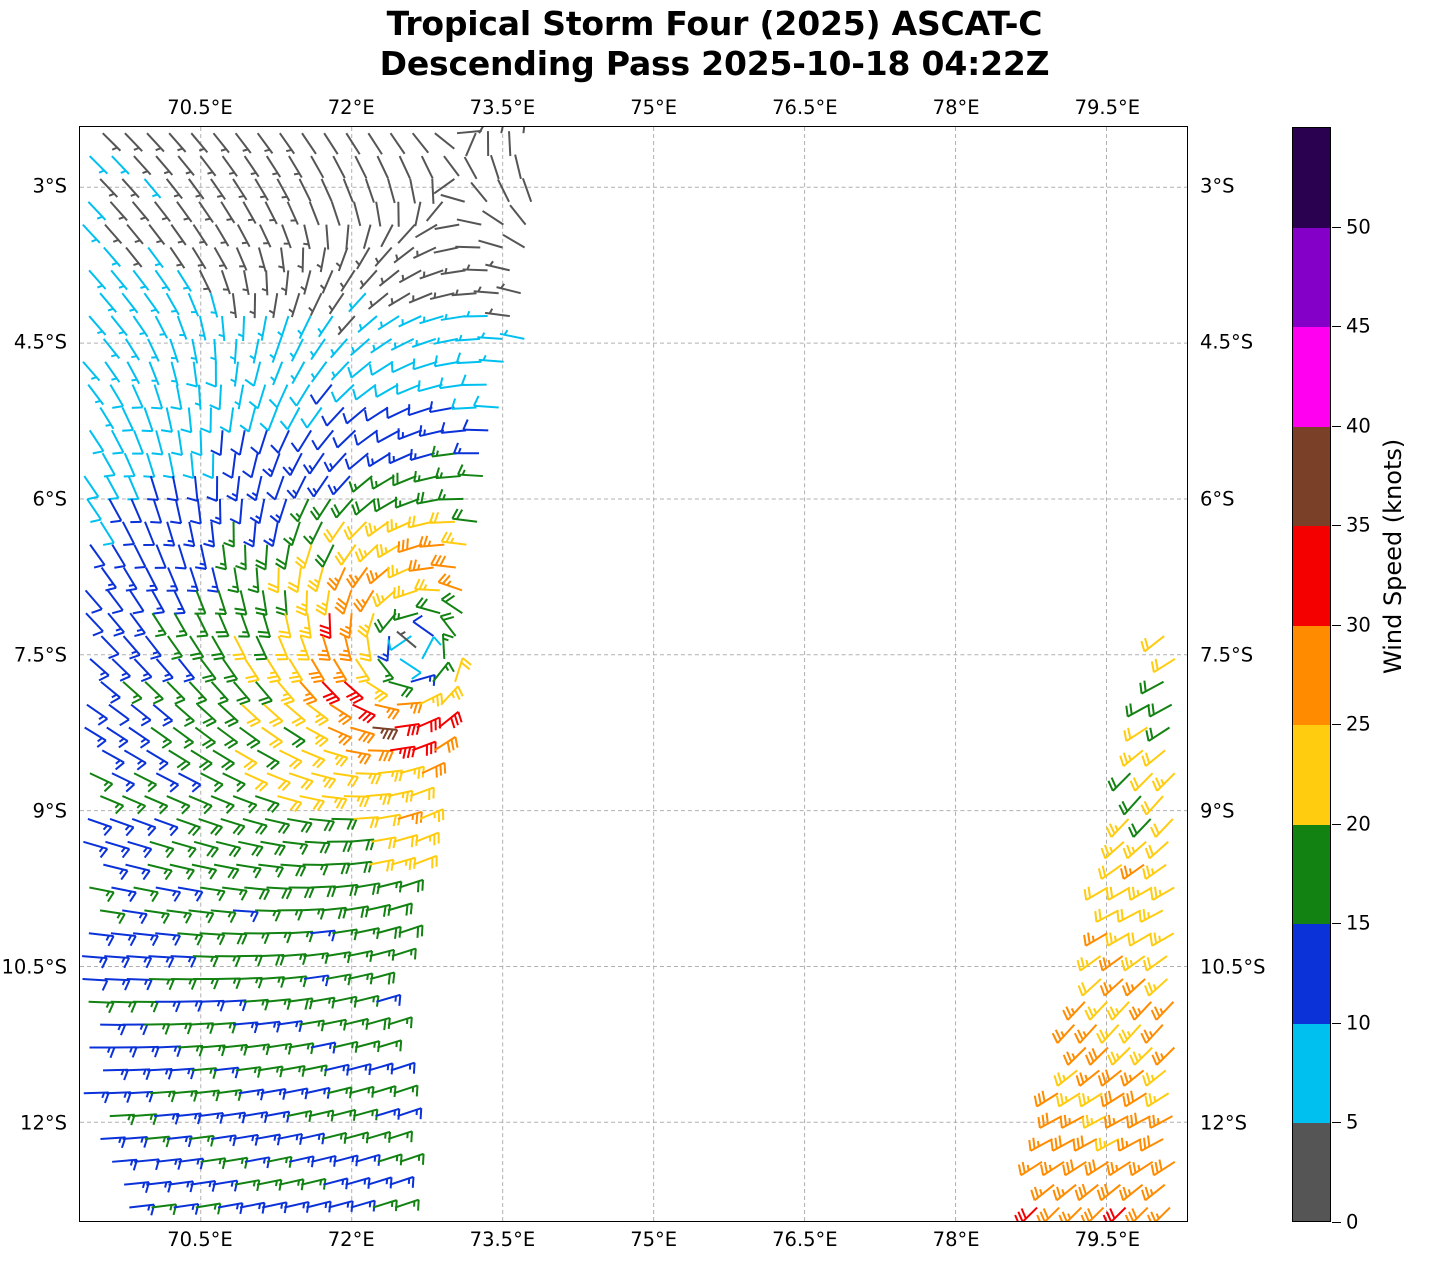  What do you see at coordinates (956, 107) in the screenshot?
I see `x-tick-label-top: 78°E` at bounding box center [956, 107].